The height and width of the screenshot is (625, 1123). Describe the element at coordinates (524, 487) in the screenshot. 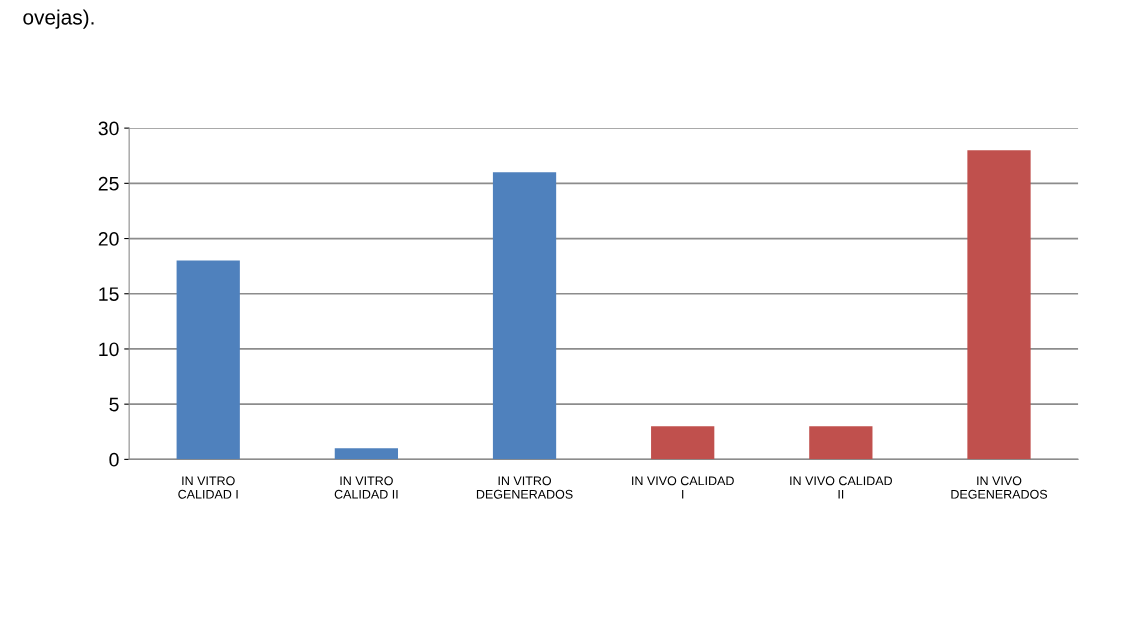

I see `x-tick-label: IN VITRO DEGENERADOS` at that location.